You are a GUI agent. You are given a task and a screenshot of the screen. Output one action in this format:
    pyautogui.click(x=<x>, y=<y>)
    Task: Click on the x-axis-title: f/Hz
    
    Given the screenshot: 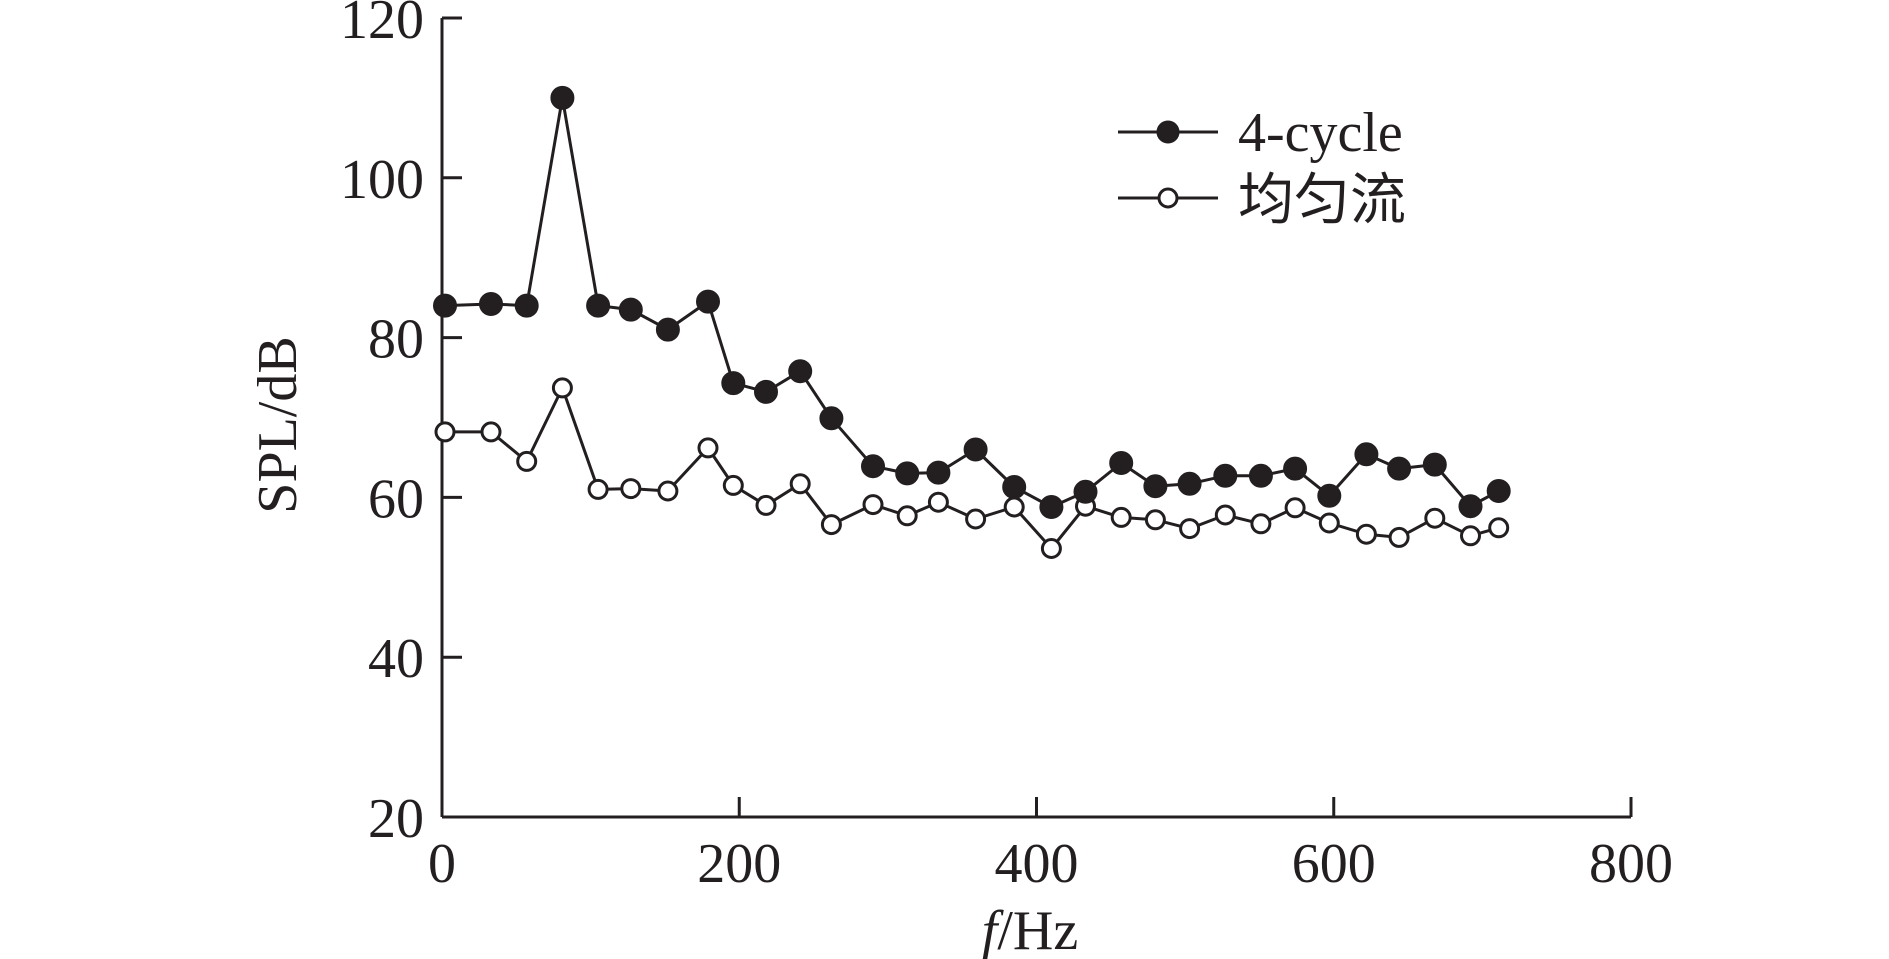 What is the action you would take?
    pyautogui.click(x=1030, y=929)
    